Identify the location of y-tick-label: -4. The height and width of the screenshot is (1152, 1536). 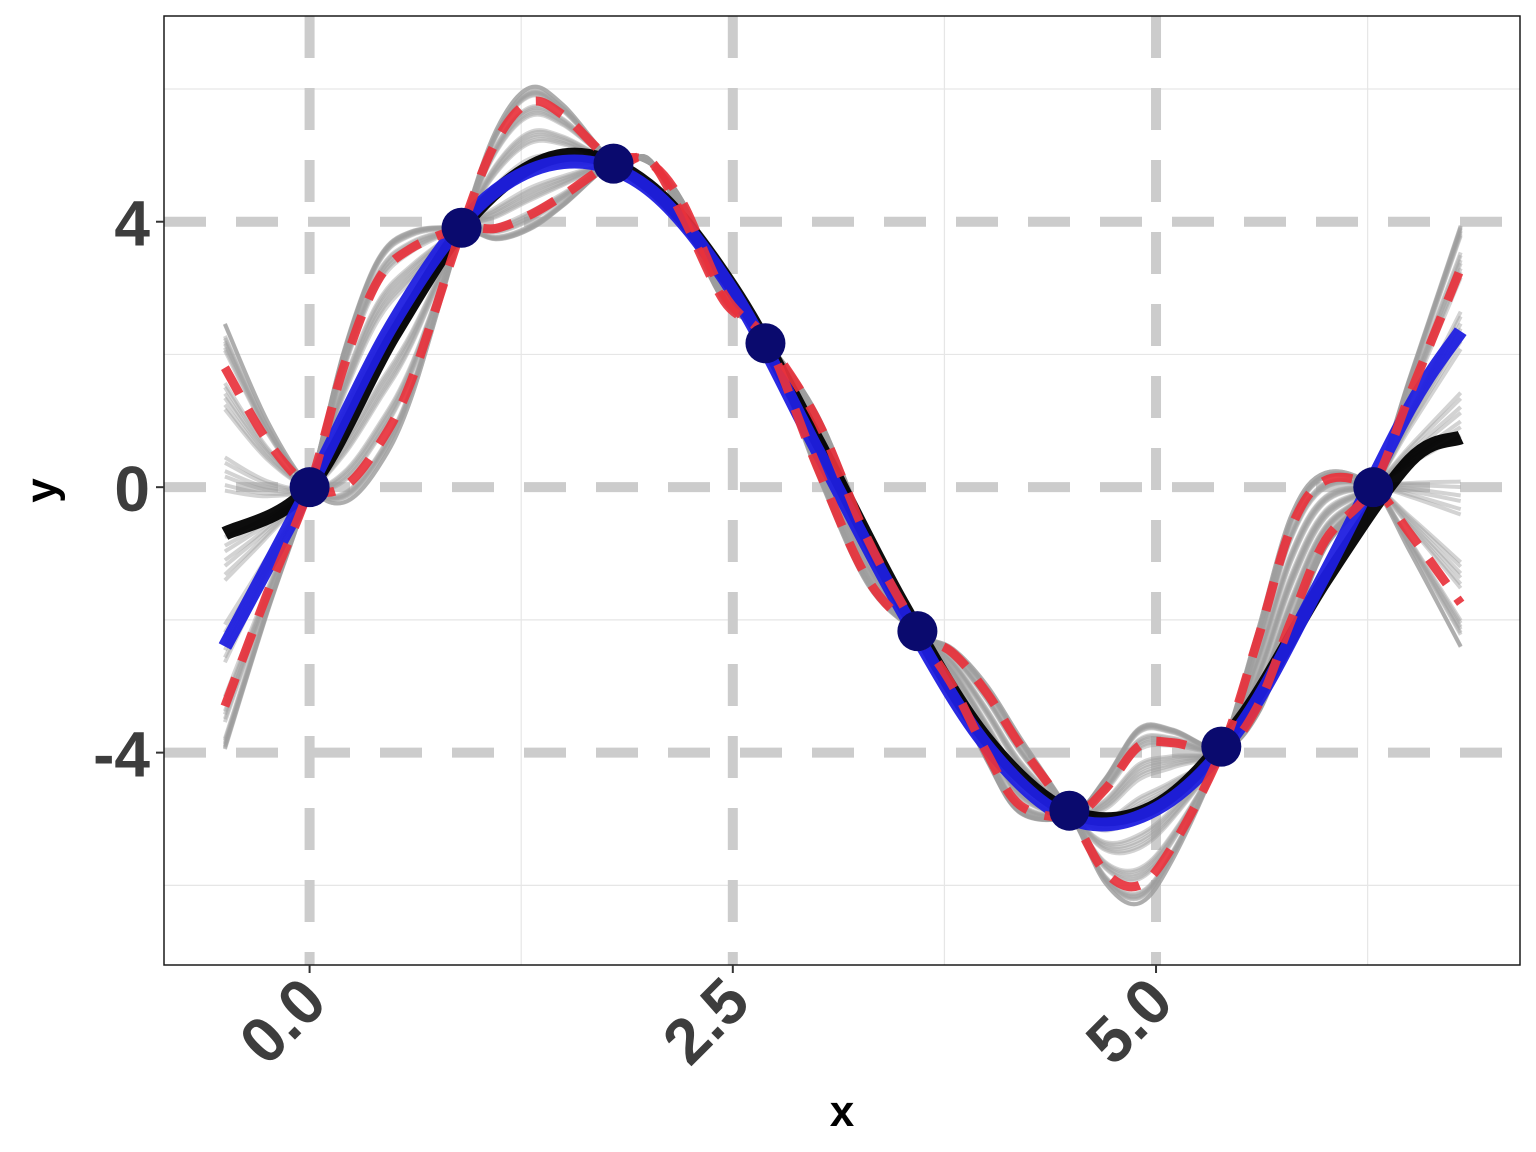
(121, 755).